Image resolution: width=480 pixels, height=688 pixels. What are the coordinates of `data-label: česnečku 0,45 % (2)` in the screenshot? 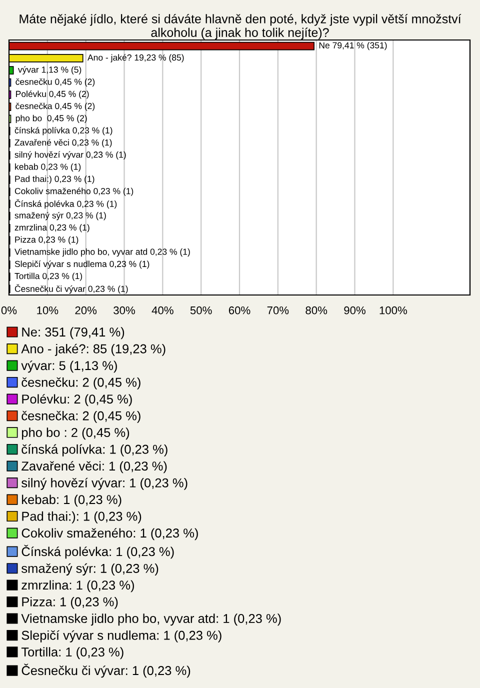 It's located at (55, 82).